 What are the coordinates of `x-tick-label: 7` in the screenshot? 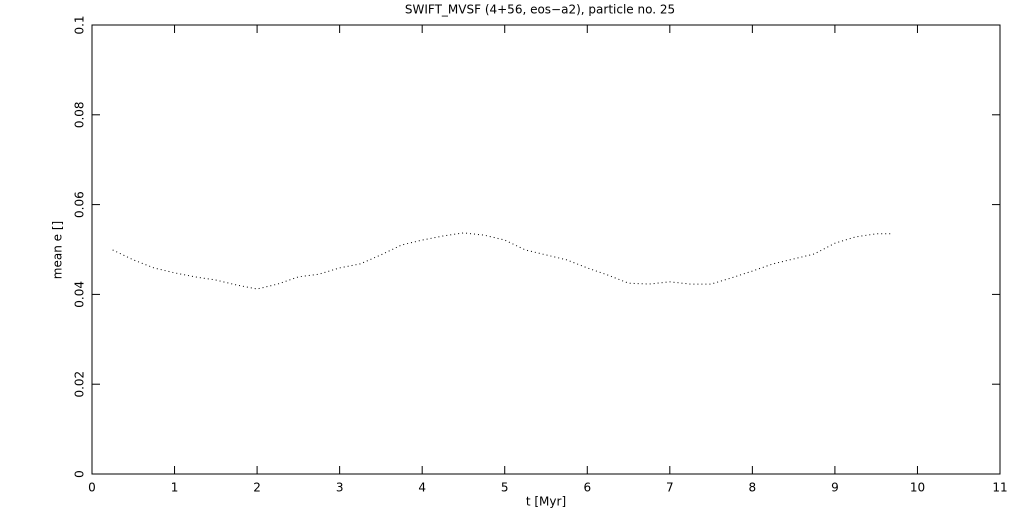 It's located at (670, 488).